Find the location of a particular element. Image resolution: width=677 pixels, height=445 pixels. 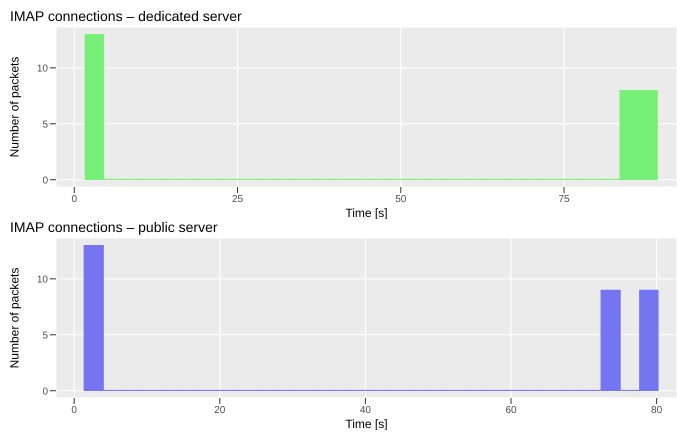

x-tick-label: 60 is located at coordinates (511, 410).